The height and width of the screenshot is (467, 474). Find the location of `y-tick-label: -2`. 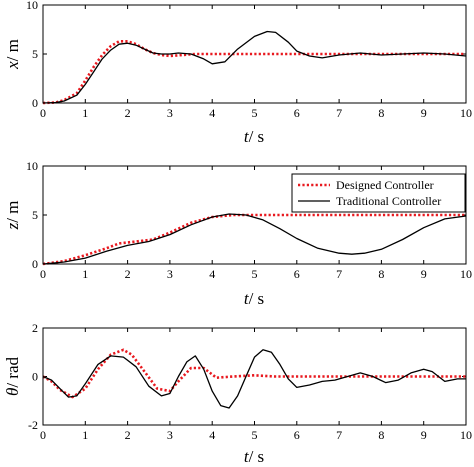

y-tick-label: -2 is located at coordinates (33, 425).